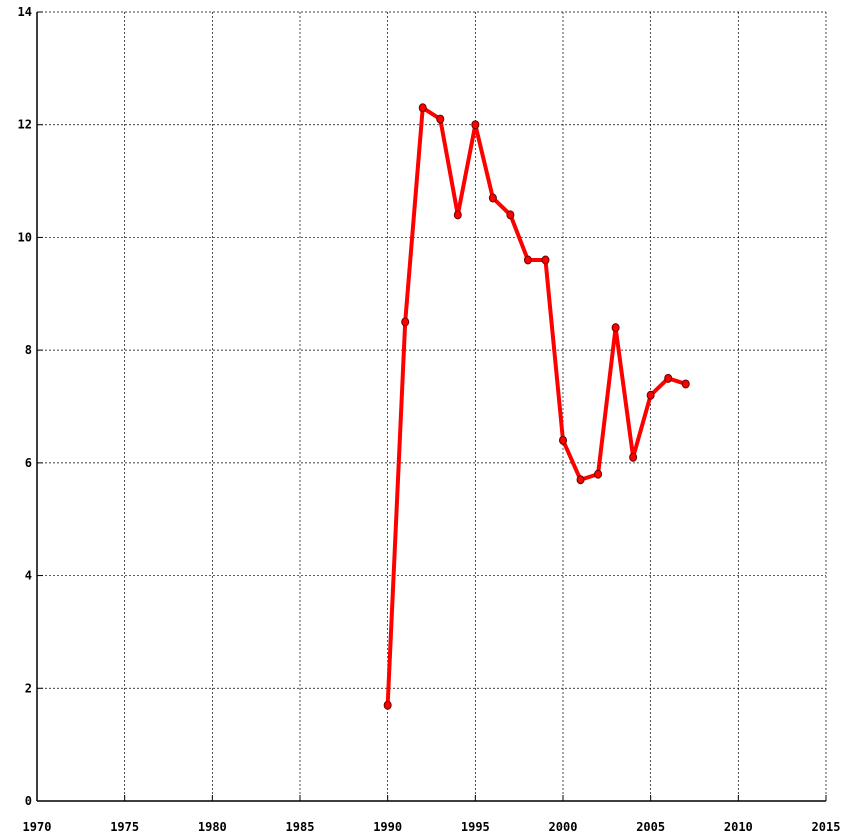 Image resolution: width=844 pixels, height=839 pixels. Describe the element at coordinates (212, 827) in the screenshot. I see `x-tick-label: 1980` at that location.